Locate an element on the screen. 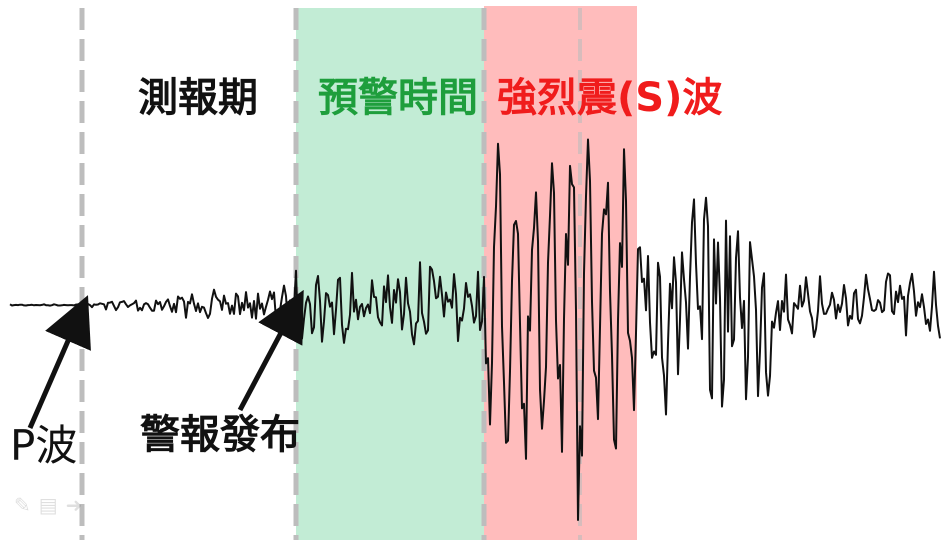 The width and height of the screenshot is (942, 540). strong-shaking-label: 強烈震(S)波 is located at coordinates (610, 98).